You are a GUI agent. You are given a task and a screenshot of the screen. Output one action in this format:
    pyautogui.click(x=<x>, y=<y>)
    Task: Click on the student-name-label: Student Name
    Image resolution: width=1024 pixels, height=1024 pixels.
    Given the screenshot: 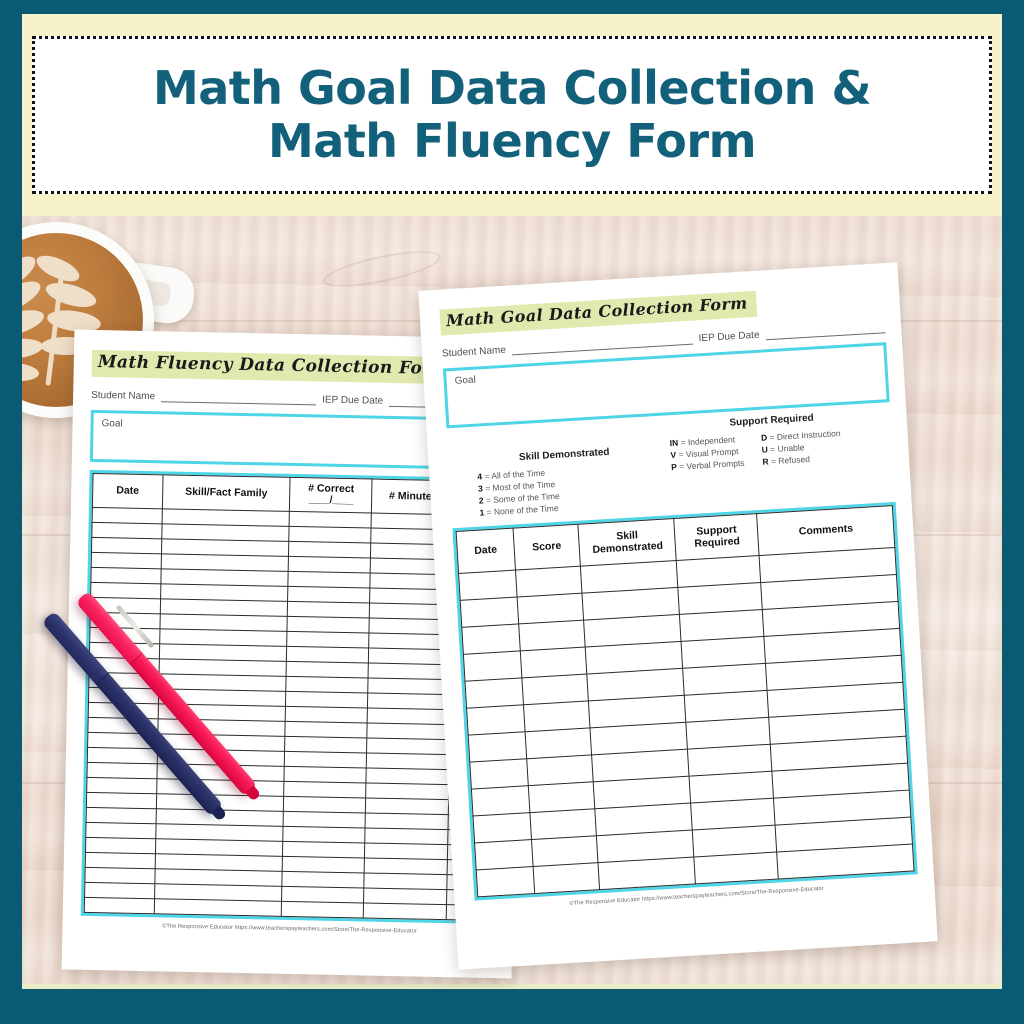 What is the action you would take?
    pyautogui.click(x=474, y=352)
    